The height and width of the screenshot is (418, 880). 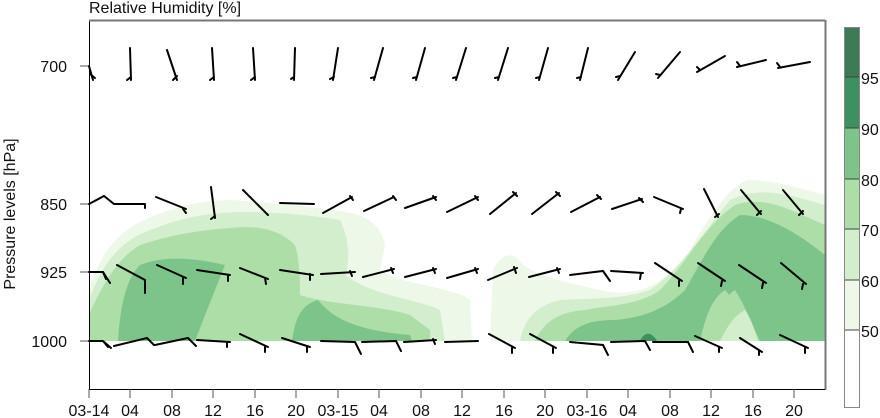 I want to click on colorbar-tick-label: 50, so click(x=870, y=332).